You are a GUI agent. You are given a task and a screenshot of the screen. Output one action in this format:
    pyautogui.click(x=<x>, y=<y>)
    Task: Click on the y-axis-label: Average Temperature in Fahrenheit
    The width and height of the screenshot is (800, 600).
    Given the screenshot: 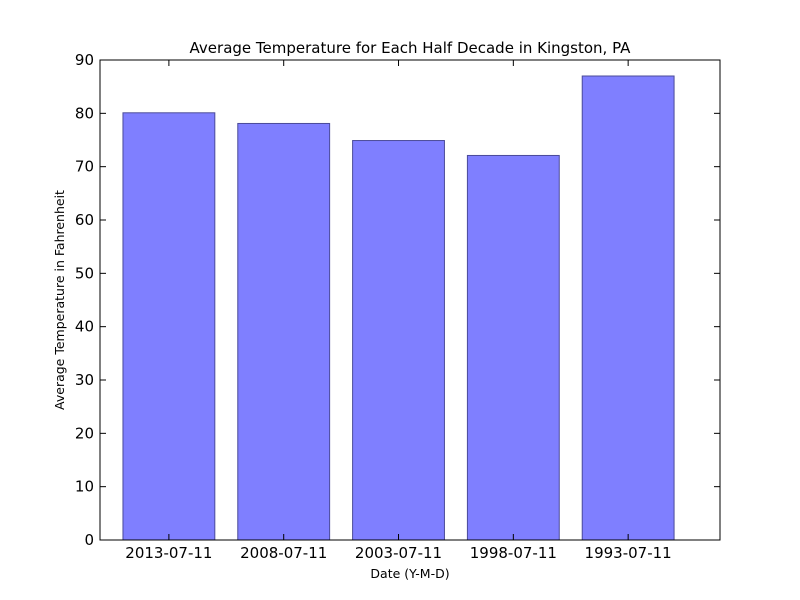 What is the action you would take?
    pyautogui.click(x=59, y=300)
    